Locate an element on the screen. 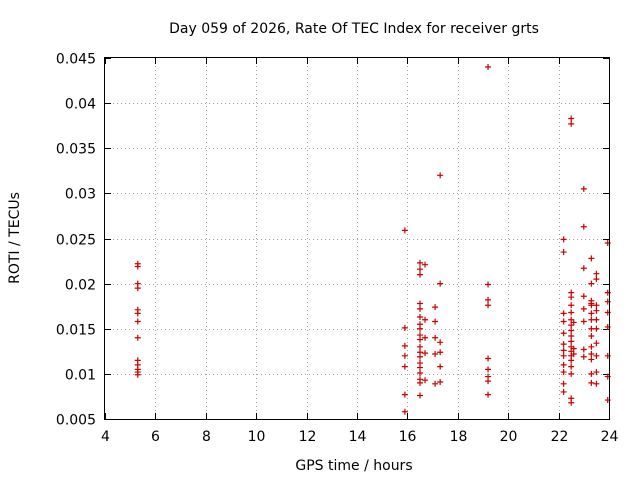 This screenshot has height=480, width=640. y-tick-label: 0.005 is located at coordinates (76, 421).